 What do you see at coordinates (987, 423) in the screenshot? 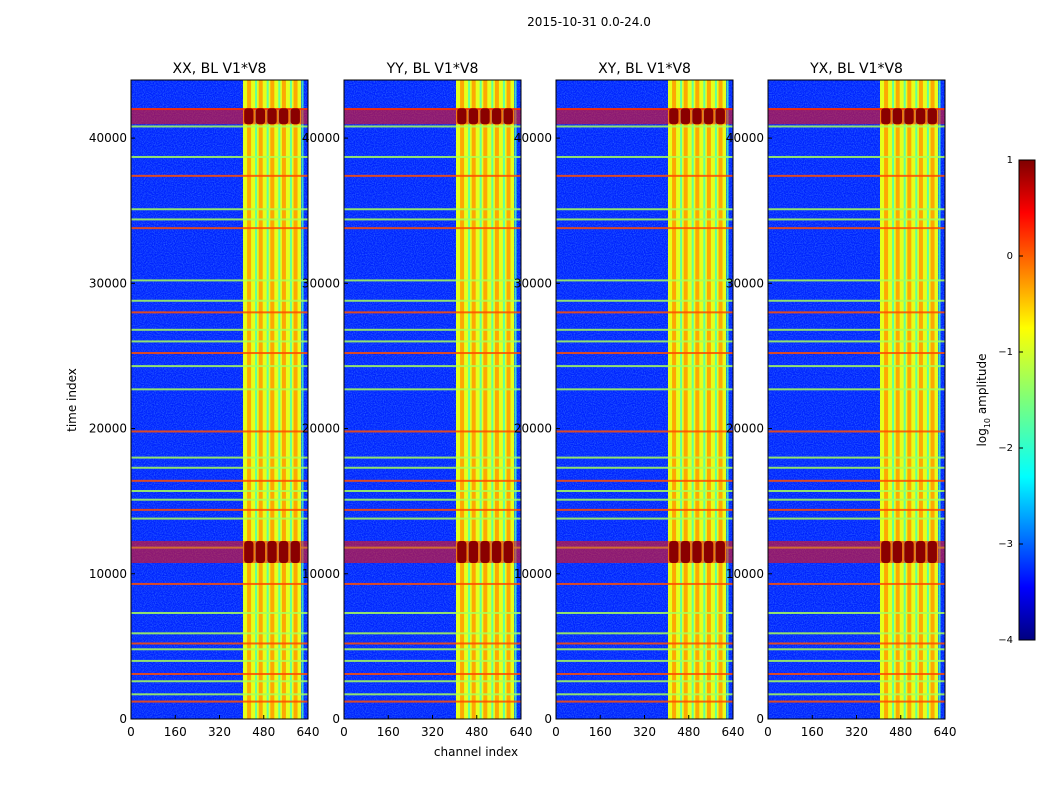
I see `colorbar-label-sub: 10` at bounding box center [987, 423].